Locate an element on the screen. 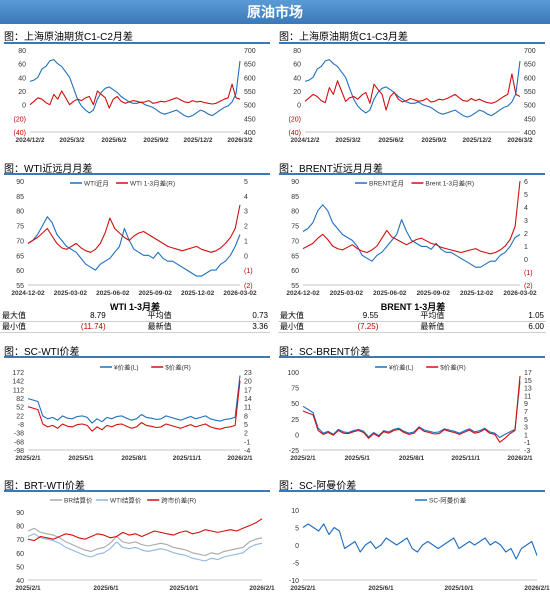  y2-tick-label: 15 is located at coordinates (528, 381).